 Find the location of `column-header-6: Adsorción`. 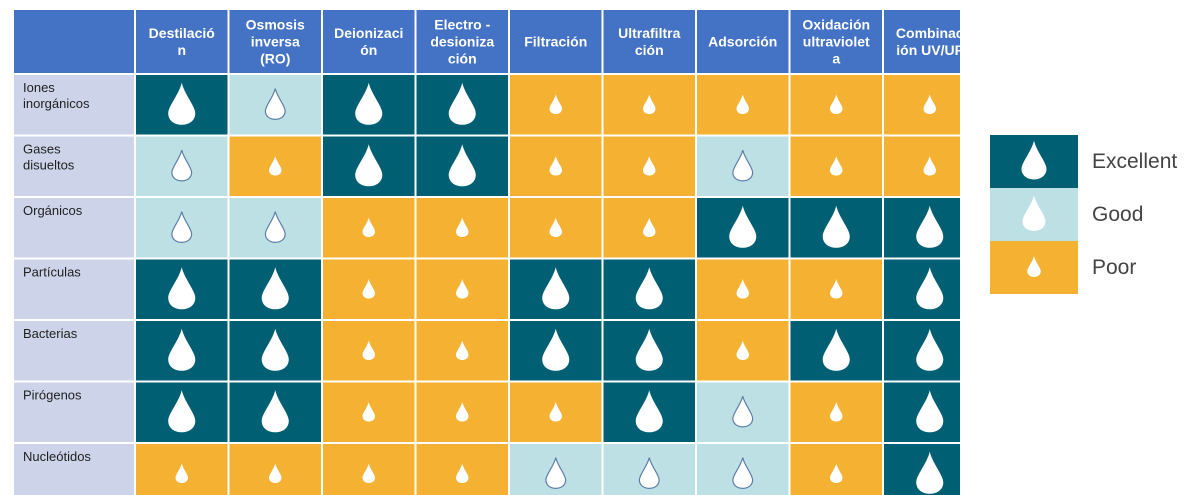

column-header-6: Adsorción is located at coordinates (743, 41).